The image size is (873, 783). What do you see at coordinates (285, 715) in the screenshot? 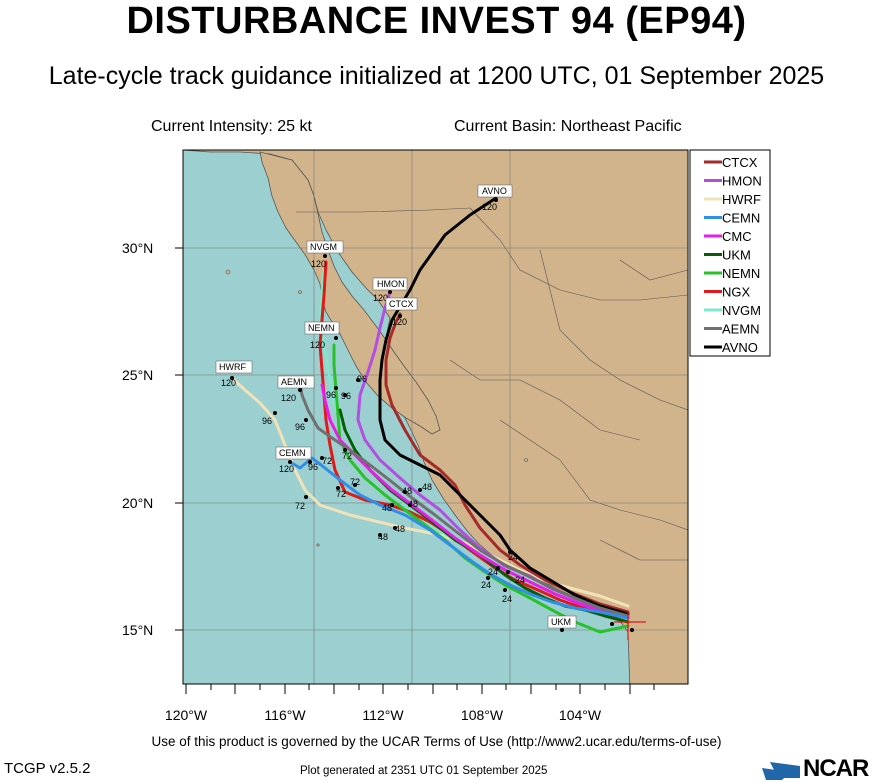
I see `lon-label: 116°W` at bounding box center [285, 715].